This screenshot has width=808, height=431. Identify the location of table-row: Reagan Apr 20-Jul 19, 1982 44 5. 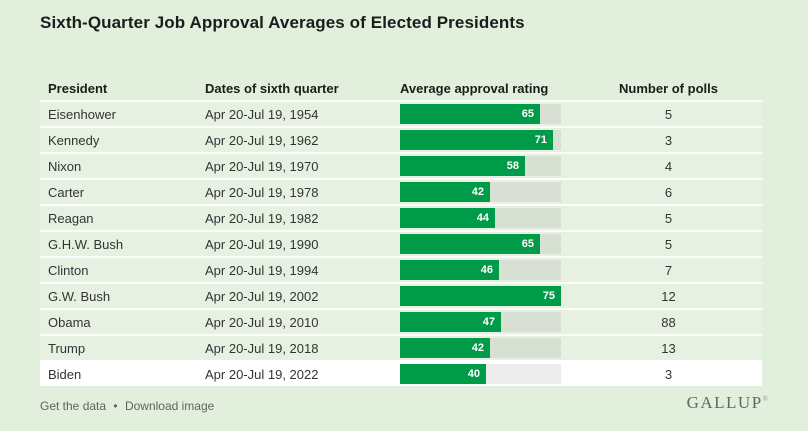
(401, 217).